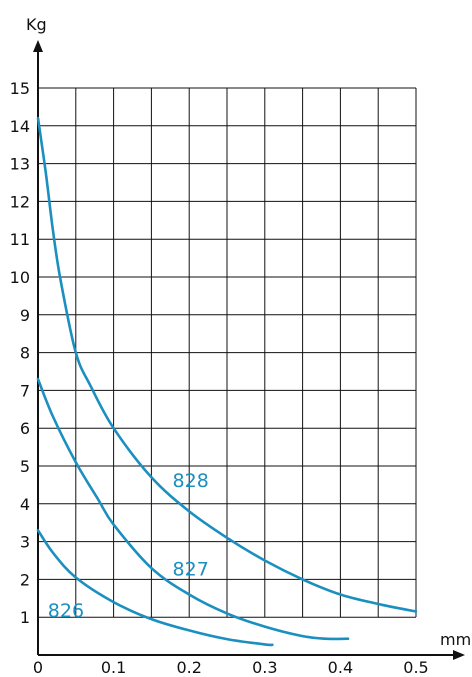 Image resolution: width=472 pixels, height=677 pixels. Describe the element at coordinates (455, 639) in the screenshot. I see `x-axis-label: mm` at that location.